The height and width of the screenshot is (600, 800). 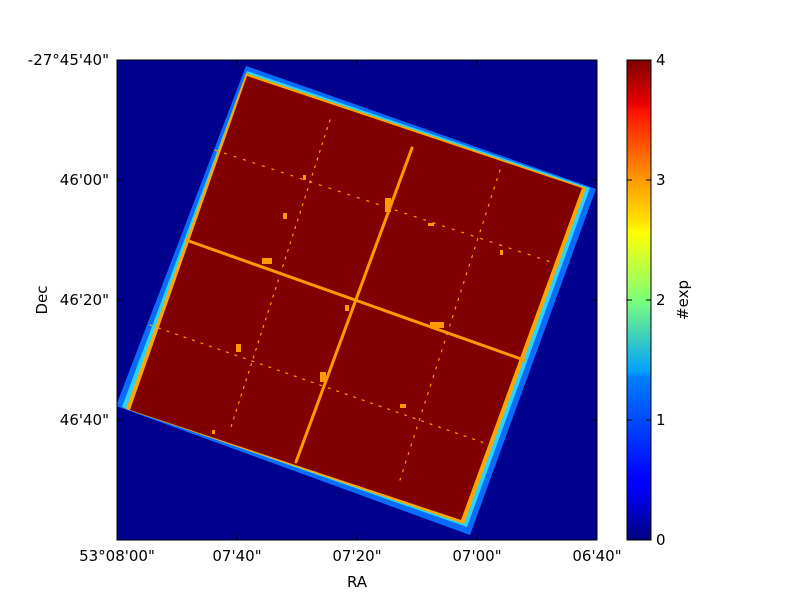 I want to click on y-tick-label: 46'40", so click(x=84, y=420).